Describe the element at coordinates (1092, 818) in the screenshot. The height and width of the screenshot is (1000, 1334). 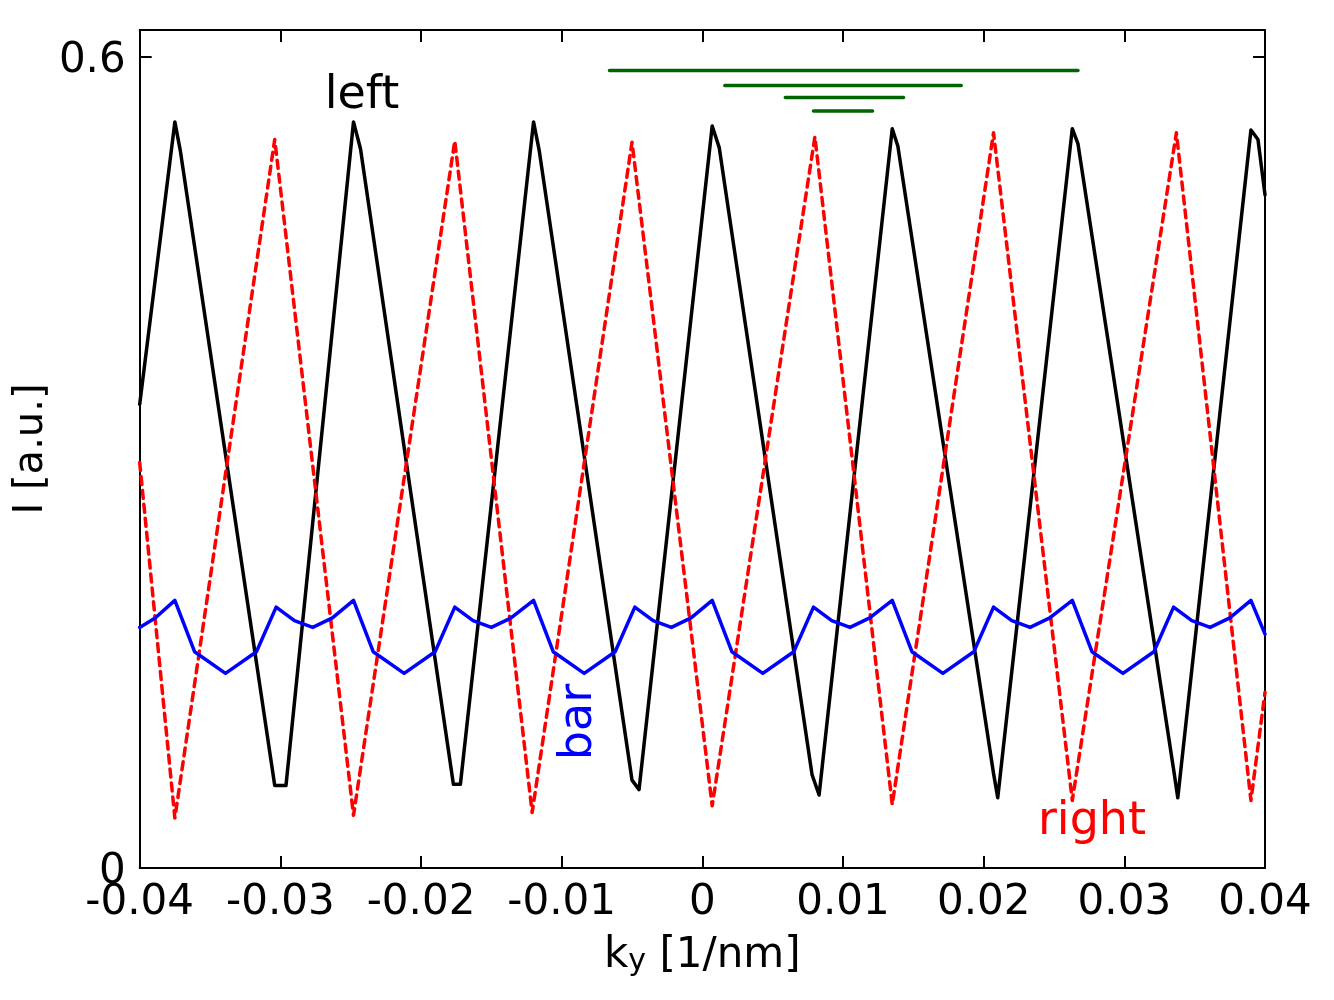
I see `series-label: right` at that location.